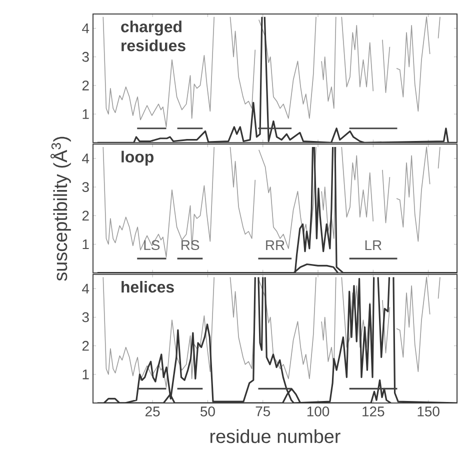 The width and height of the screenshot is (458, 466). What do you see at coordinates (148, 286) in the screenshot?
I see `chart-title: helices` at bounding box center [148, 286].